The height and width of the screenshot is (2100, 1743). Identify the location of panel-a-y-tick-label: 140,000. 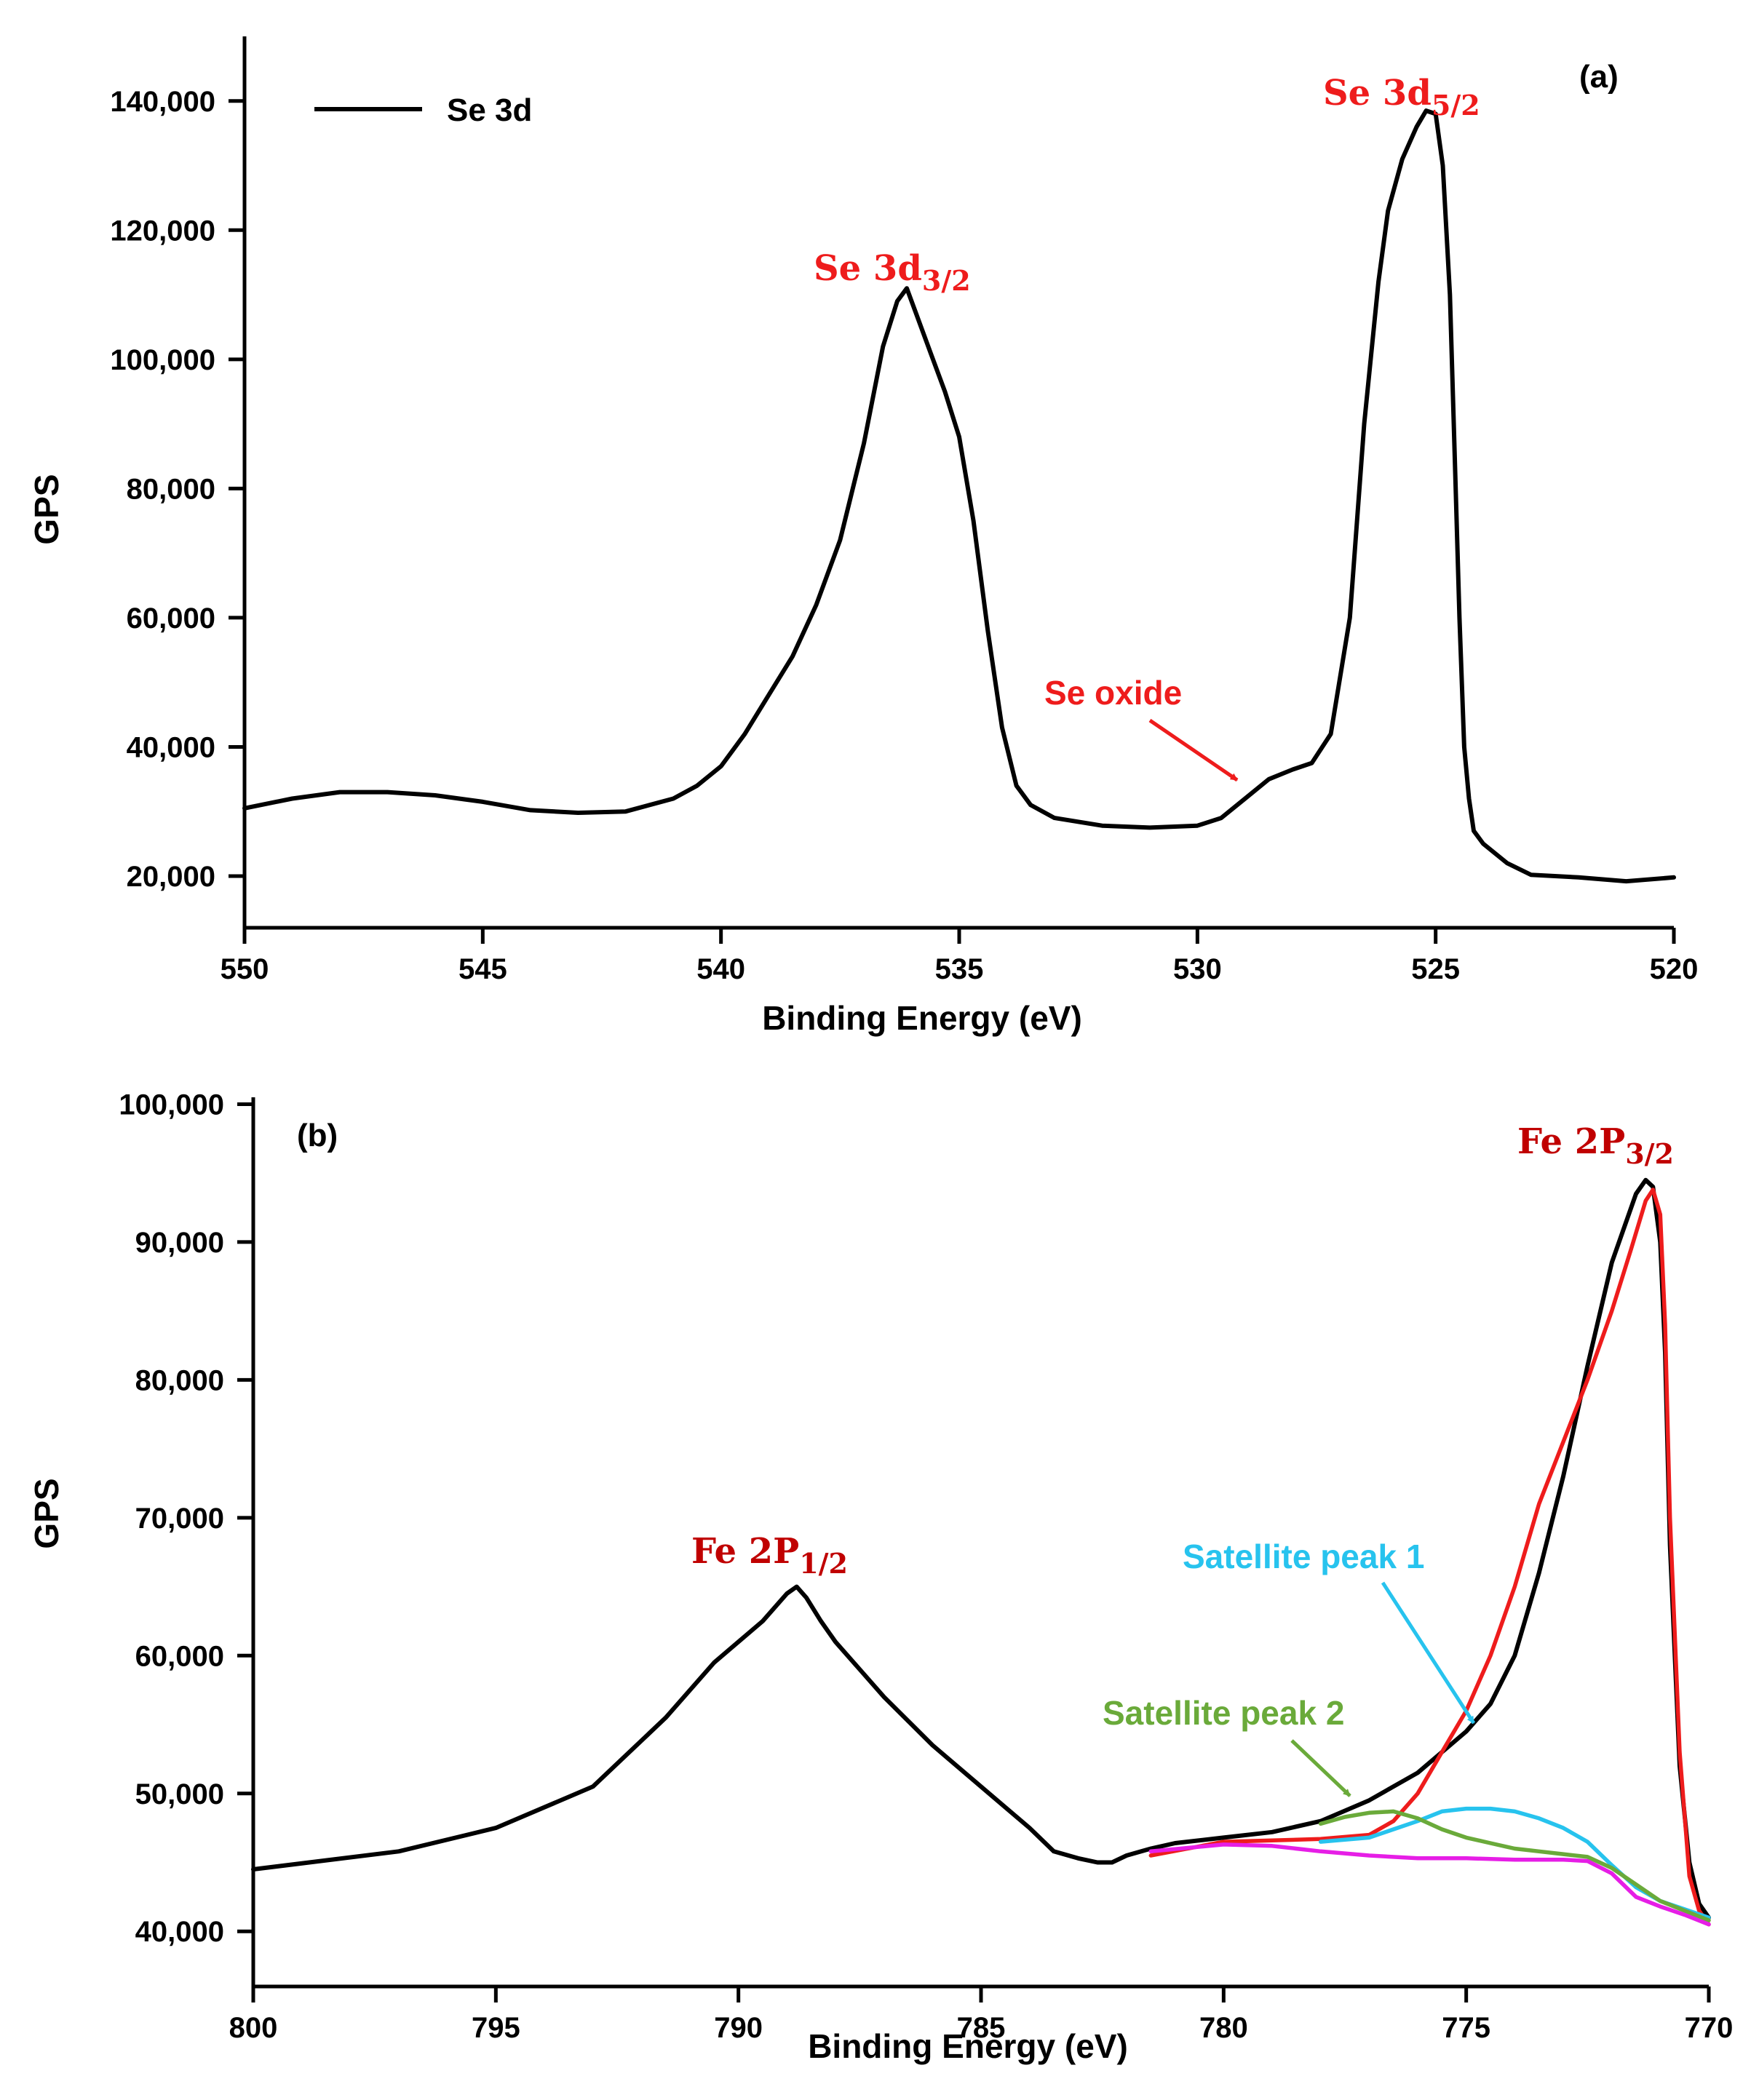
(162, 102).